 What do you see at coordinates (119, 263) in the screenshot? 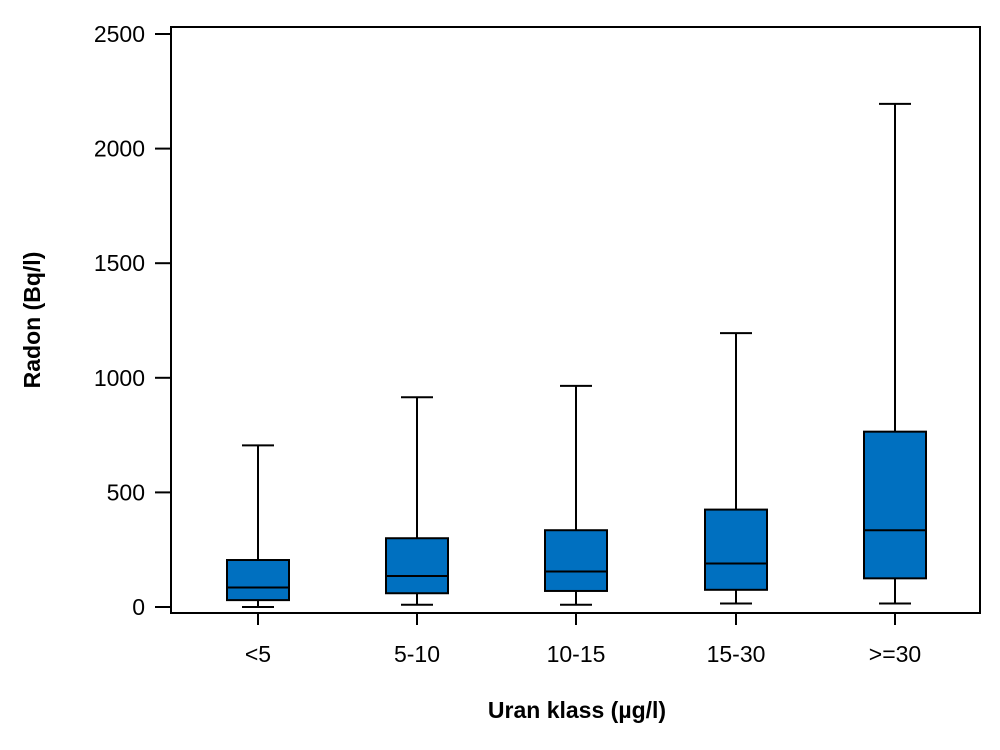
I see `y-tick-label: 1500` at bounding box center [119, 263].